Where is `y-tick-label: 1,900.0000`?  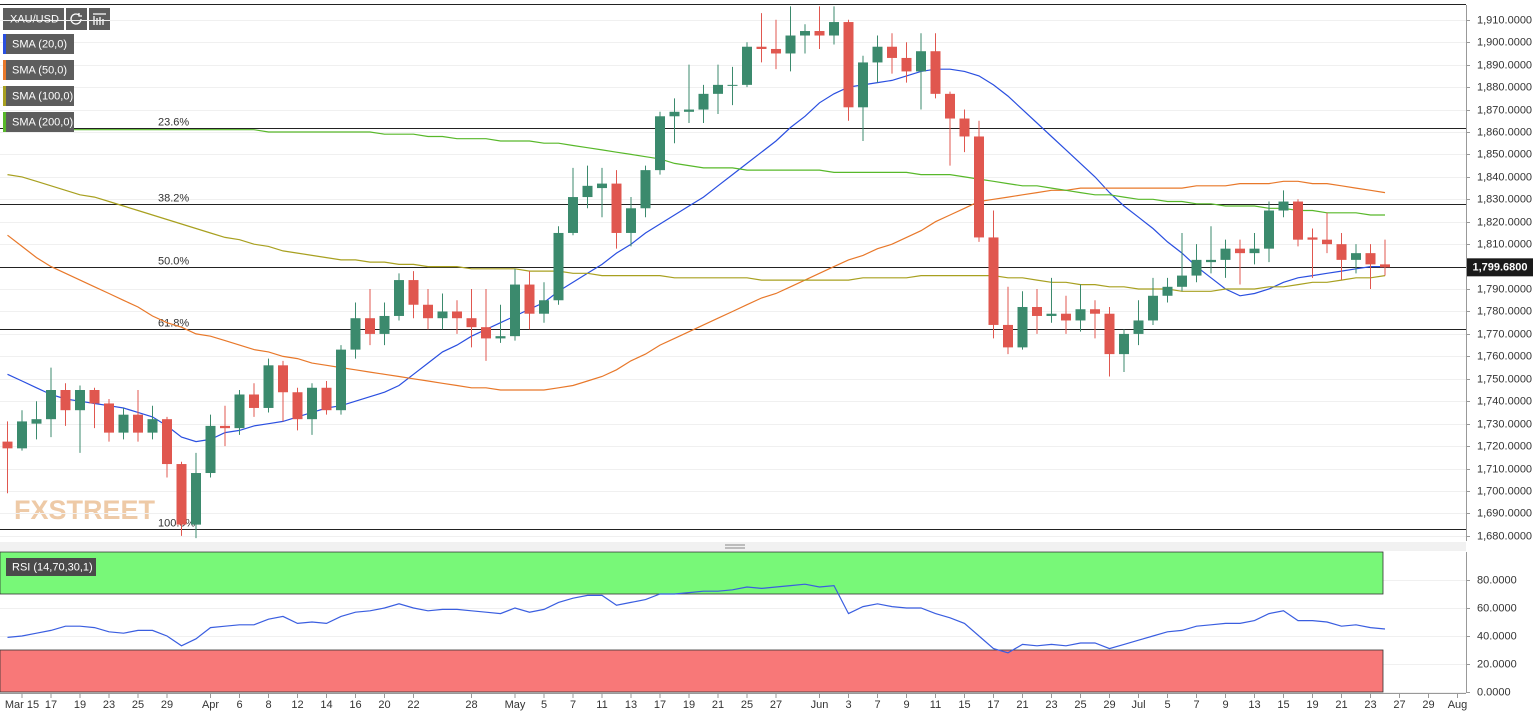
y-tick-label: 1,900.0000 is located at coordinates (1504, 42).